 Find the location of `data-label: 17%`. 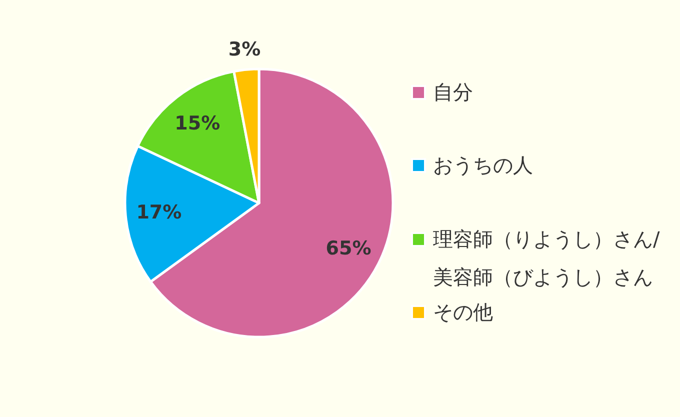

data-label: 17% is located at coordinates (159, 212).